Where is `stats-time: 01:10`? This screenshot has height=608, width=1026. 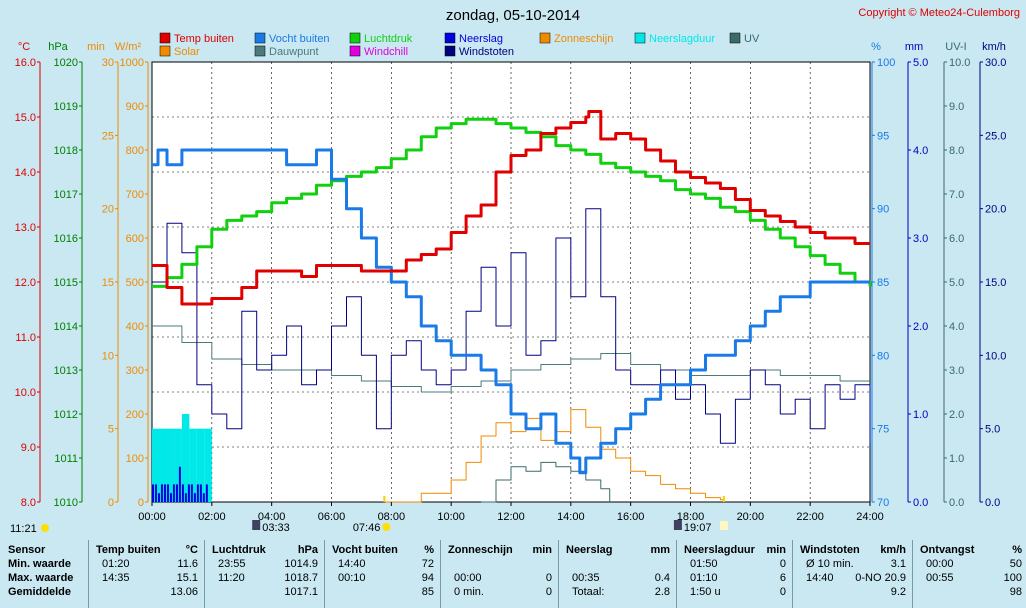
stats-time: 01:10 is located at coordinates (704, 578).